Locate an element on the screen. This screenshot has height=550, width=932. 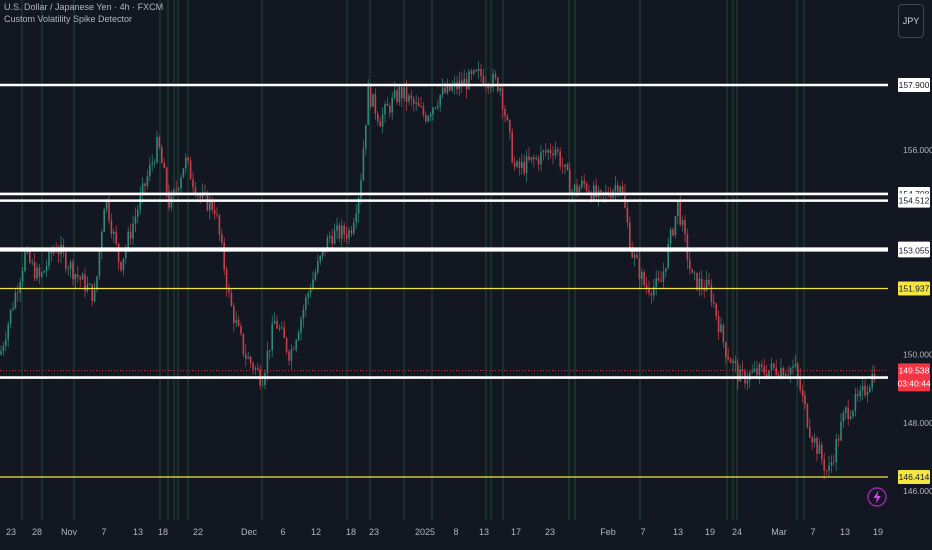
level-label-text: 153.055 is located at coordinates (914, 250).